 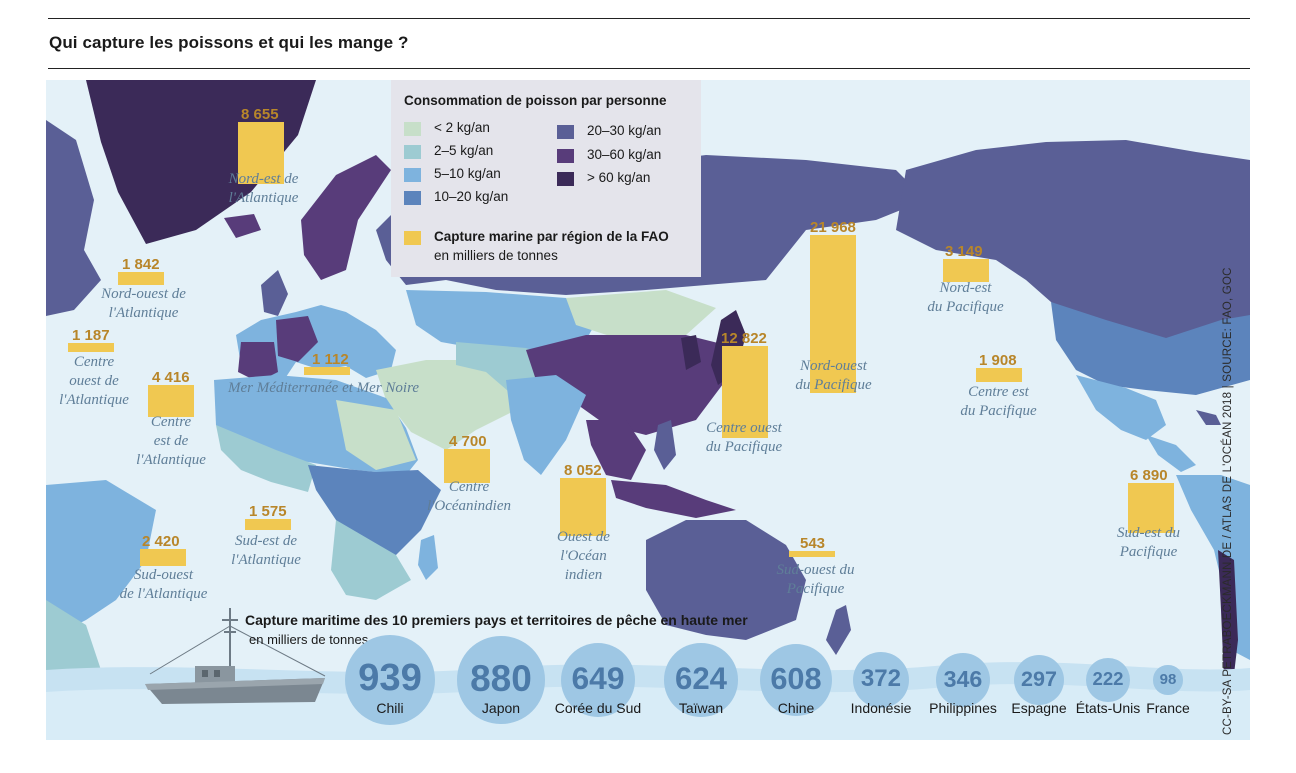 I want to click on legend-capture-label: Capture marine par région de la FAO, so click(x=551, y=236).